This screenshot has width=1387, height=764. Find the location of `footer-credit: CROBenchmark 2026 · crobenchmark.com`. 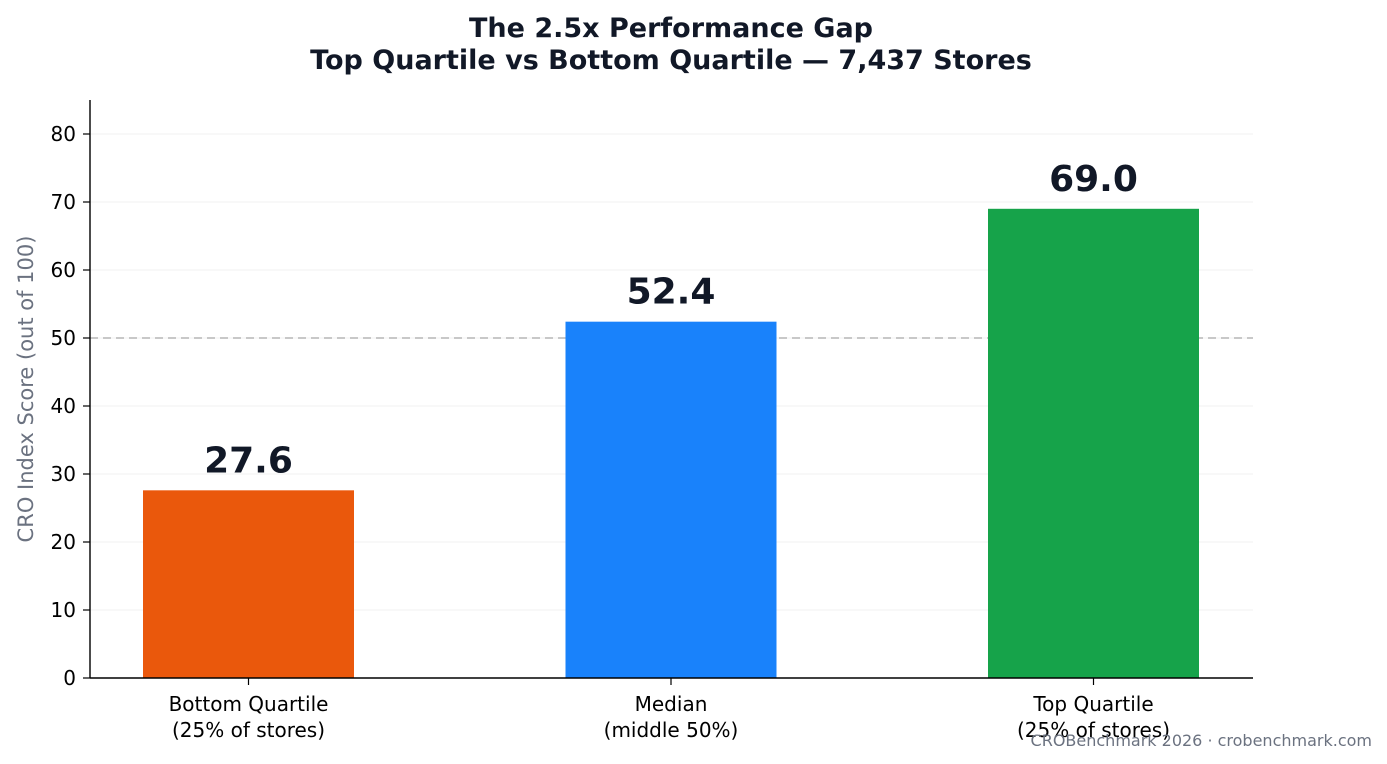

footer-credit: CROBenchmark 2026 · crobenchmark.com is located at coordinates (1201, 740).